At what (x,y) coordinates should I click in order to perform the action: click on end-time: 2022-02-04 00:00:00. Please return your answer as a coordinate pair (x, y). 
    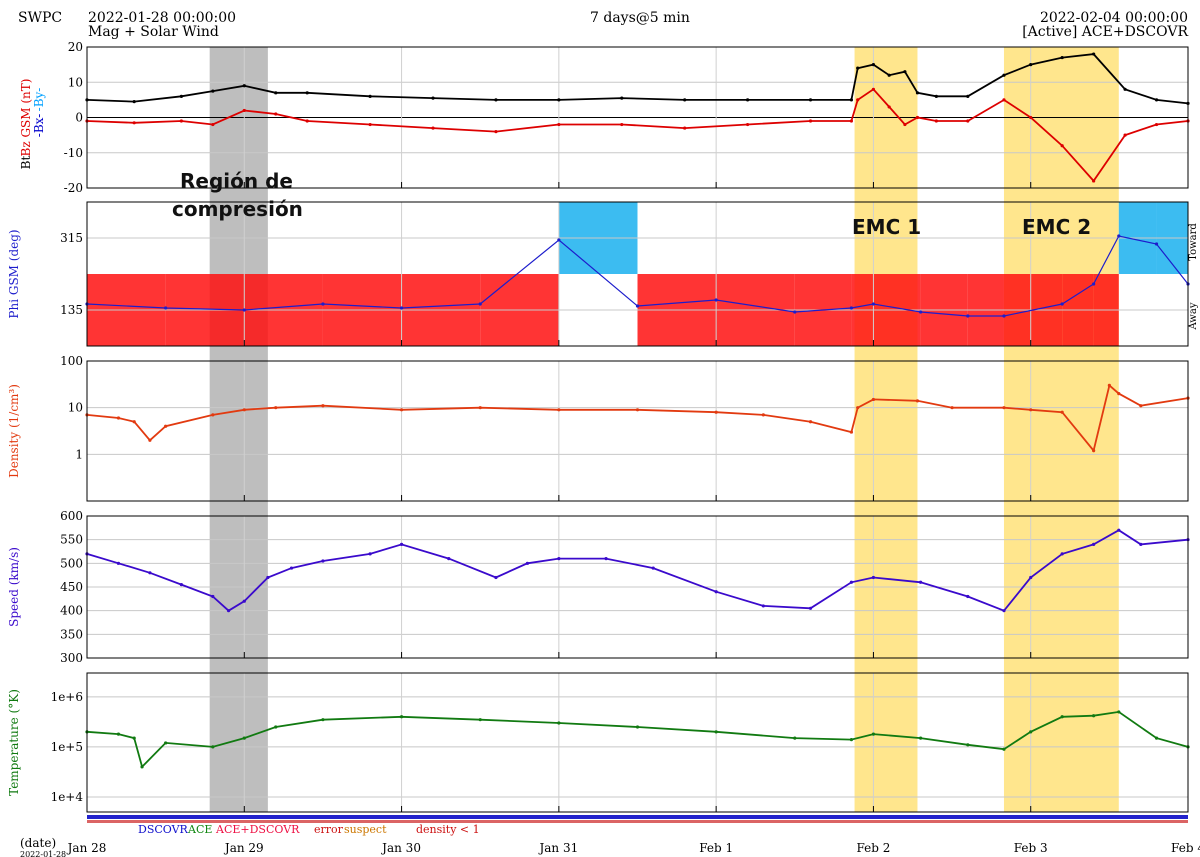
    Looking at the image, I should click on (1113, 18).